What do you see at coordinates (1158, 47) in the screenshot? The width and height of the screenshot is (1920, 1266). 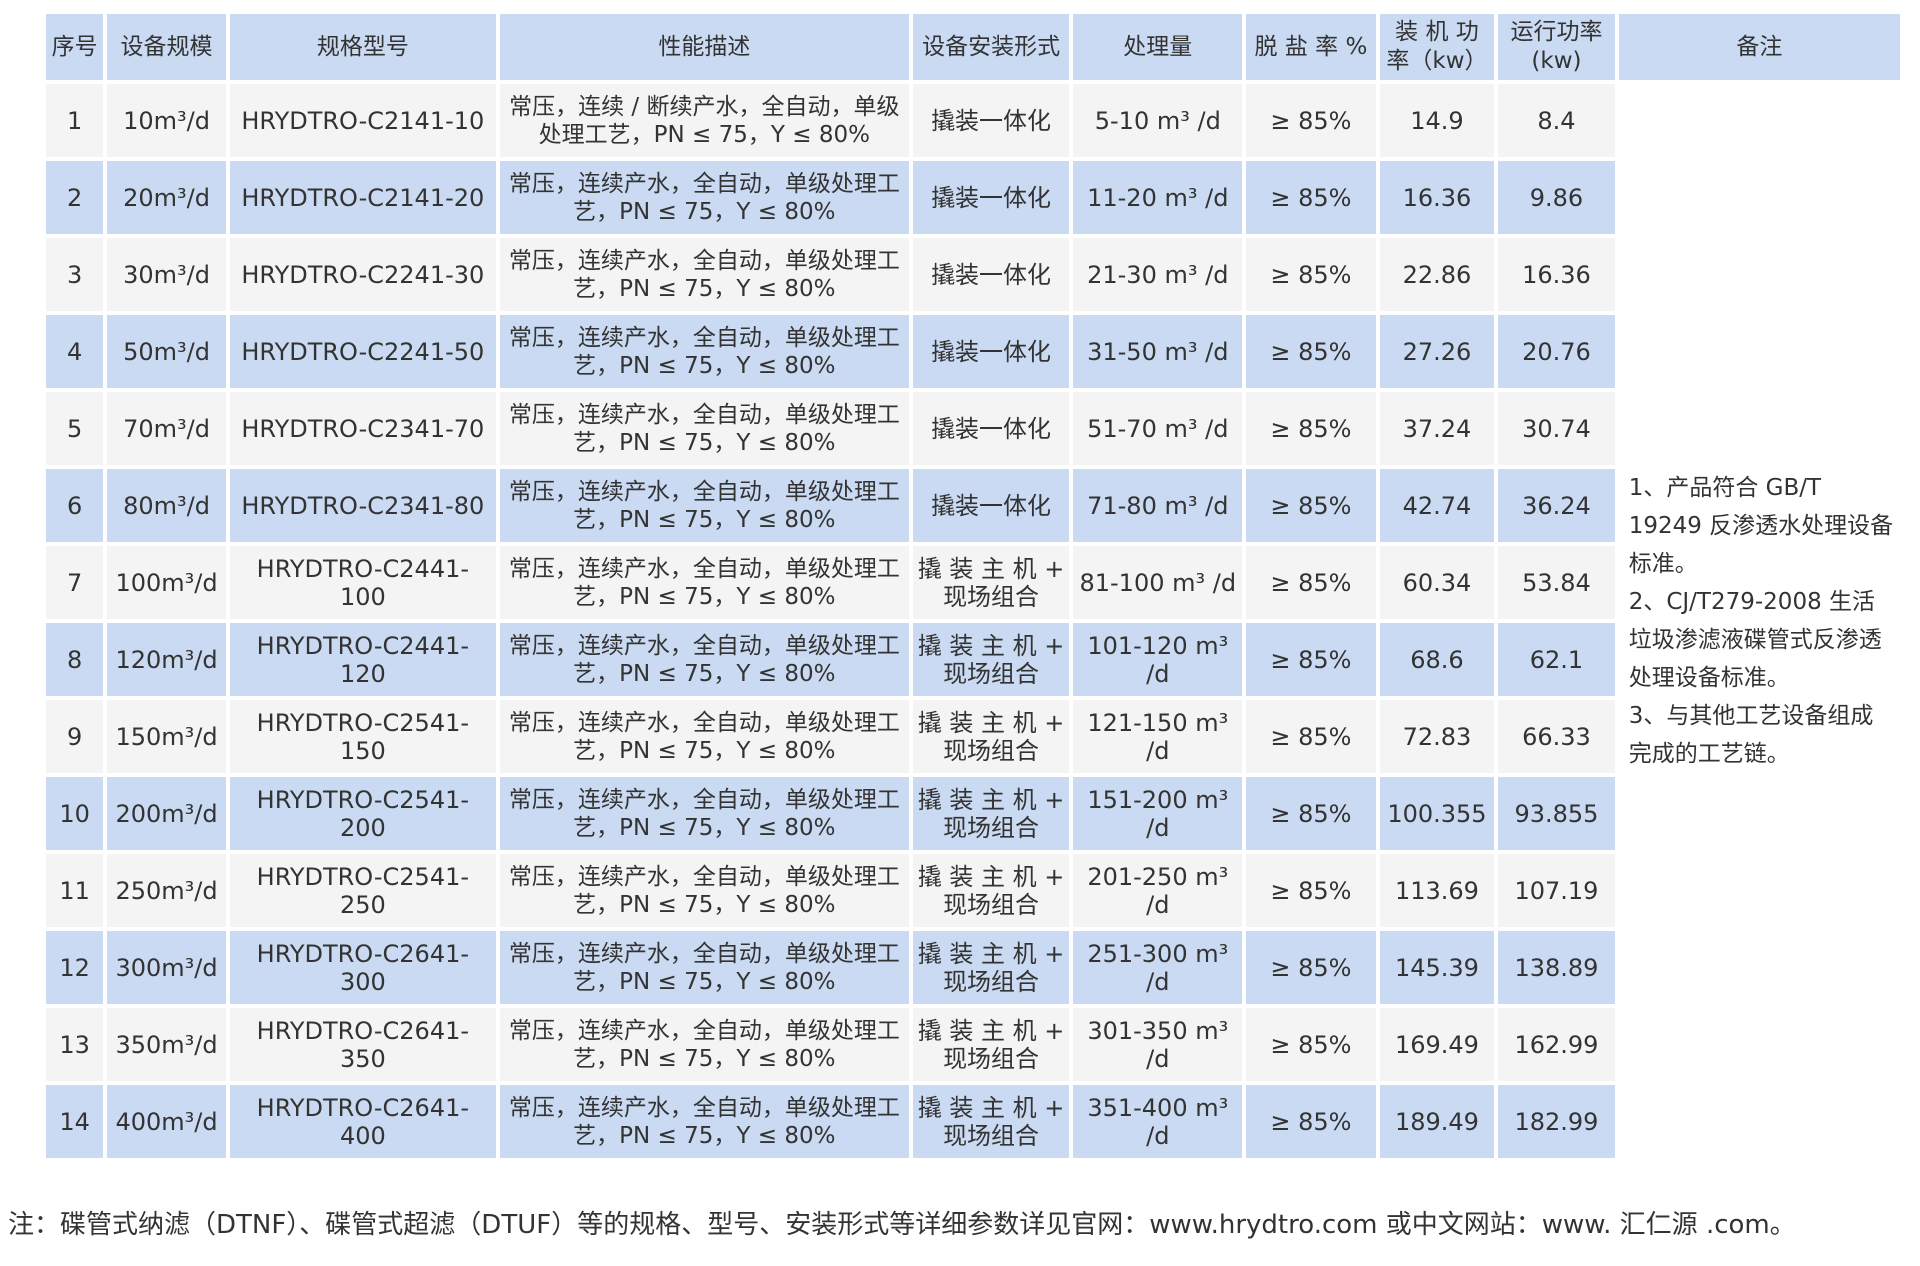 I see `header-capacity: 处理量` at bounding box center [1158, 47].